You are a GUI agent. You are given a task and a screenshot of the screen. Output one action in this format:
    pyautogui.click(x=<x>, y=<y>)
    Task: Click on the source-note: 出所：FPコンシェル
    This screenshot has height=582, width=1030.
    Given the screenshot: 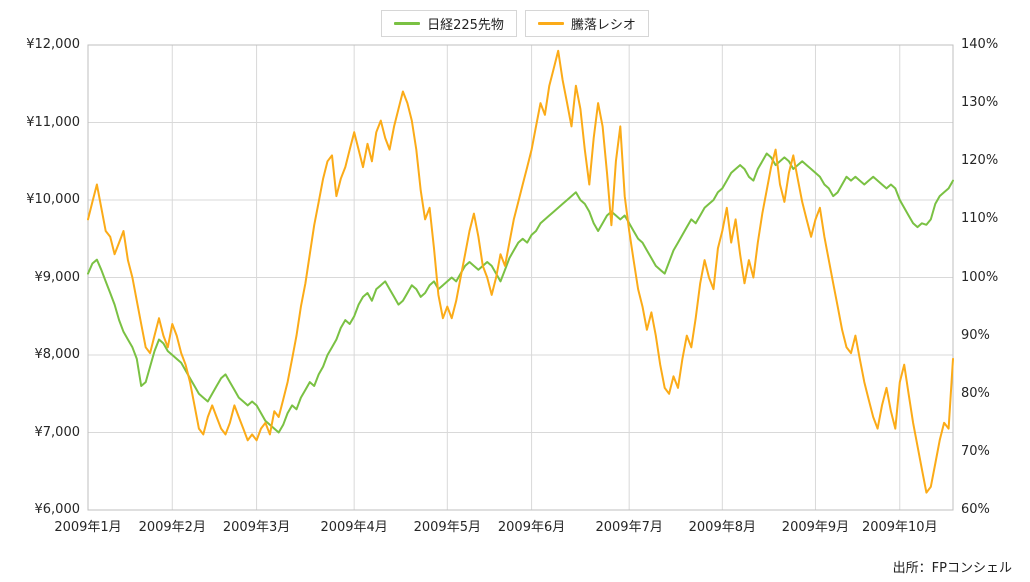 What is the action you would take?
    pyautogui.click(x=952, y=568)
    